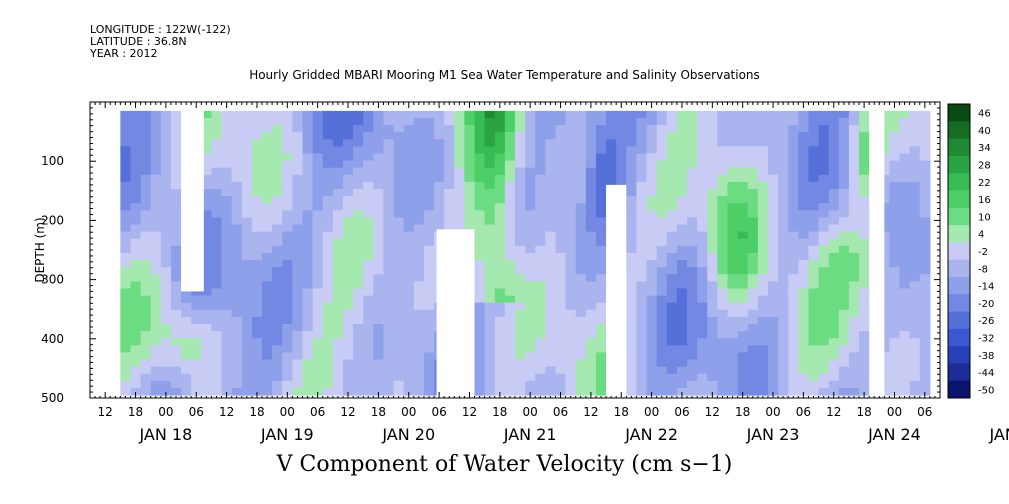 Image resolution: width=1009 pixels, height=504 pixels. Describe the element at coordinates (959, 251) in the screenshot. I see `colorbar-frame` at that location.